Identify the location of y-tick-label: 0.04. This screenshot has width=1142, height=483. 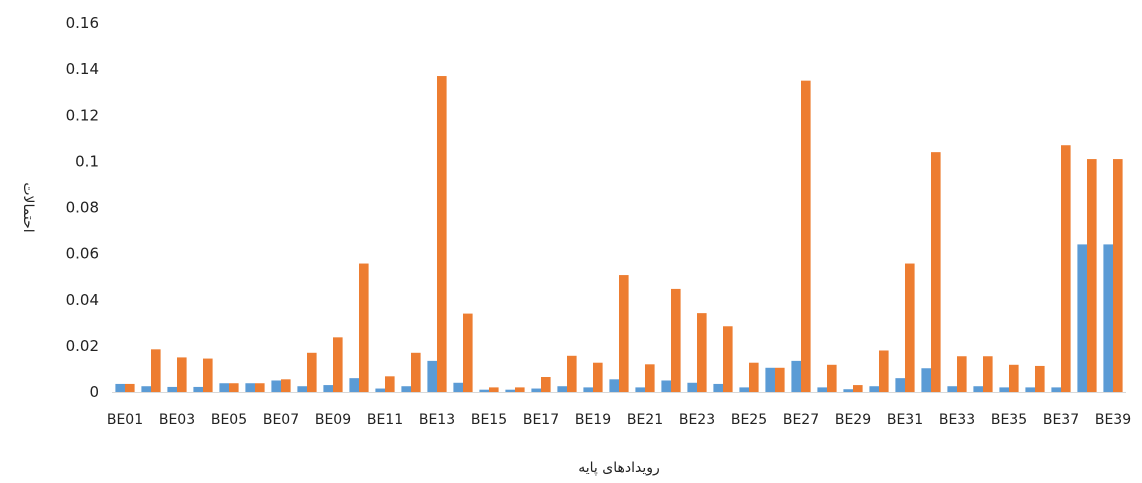
(82, 300).